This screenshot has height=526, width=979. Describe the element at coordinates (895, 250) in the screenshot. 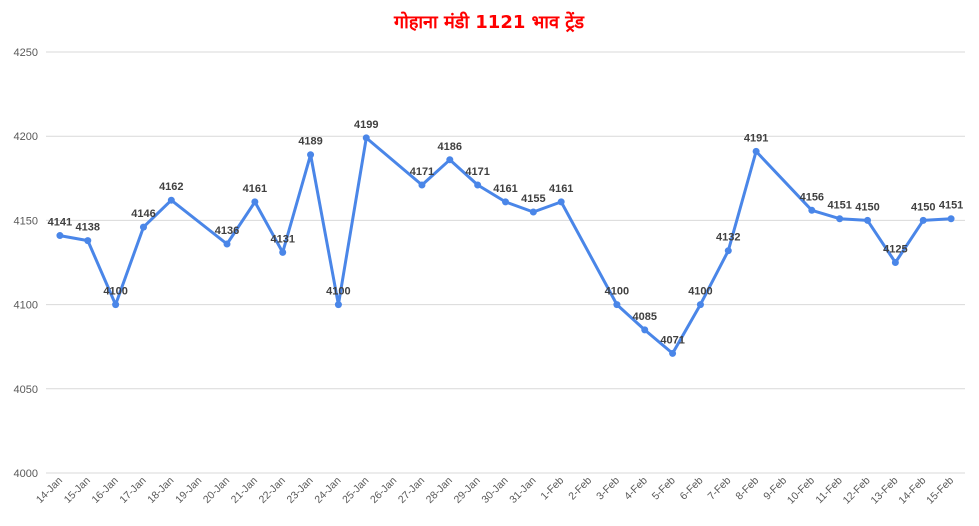

I see `data-label: 4125` at that location.